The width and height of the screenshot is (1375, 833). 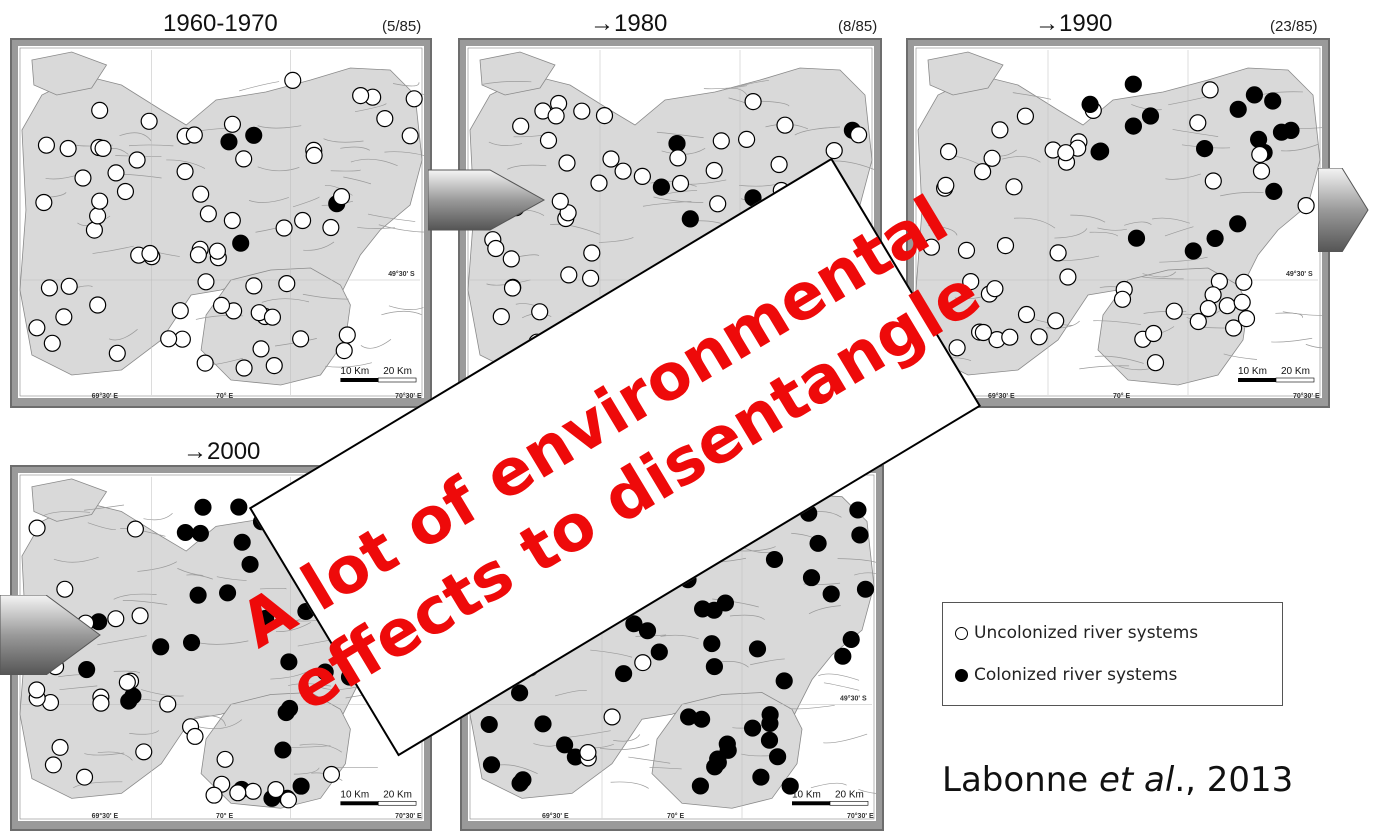 I want to click on svg-text: 49°30' S, so click(x=853, y=698).